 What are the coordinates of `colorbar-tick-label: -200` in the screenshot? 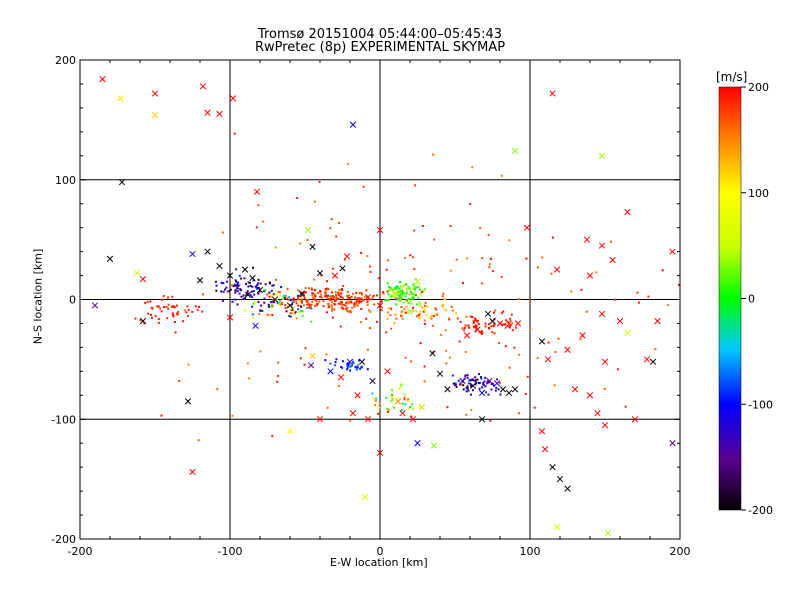 It's located at (760, 510).